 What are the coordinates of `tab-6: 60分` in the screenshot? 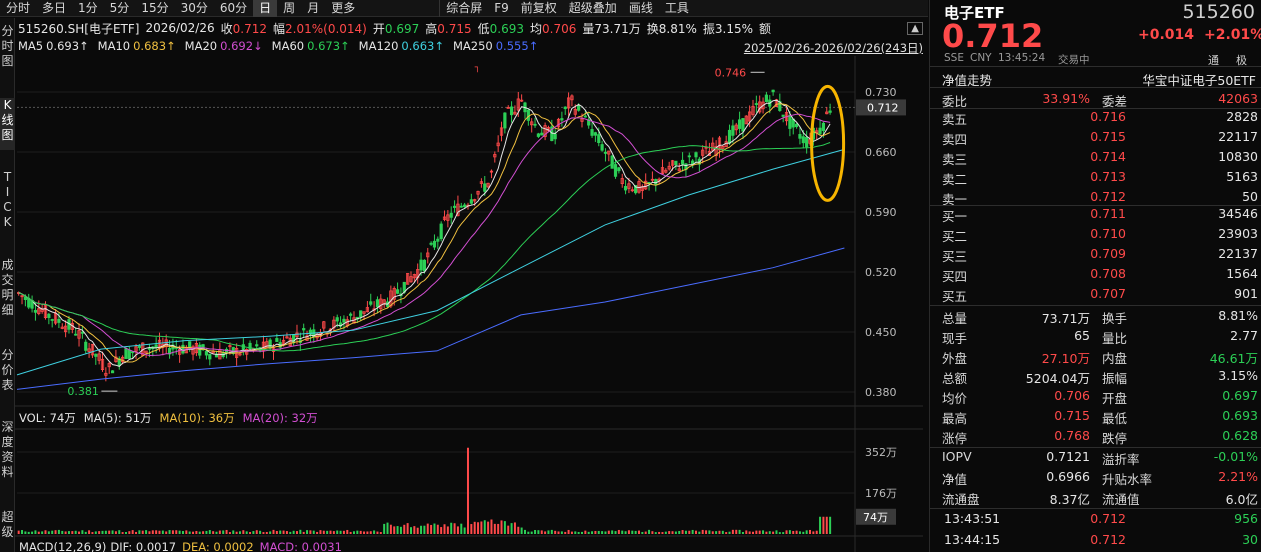 It's located at (233, 7).